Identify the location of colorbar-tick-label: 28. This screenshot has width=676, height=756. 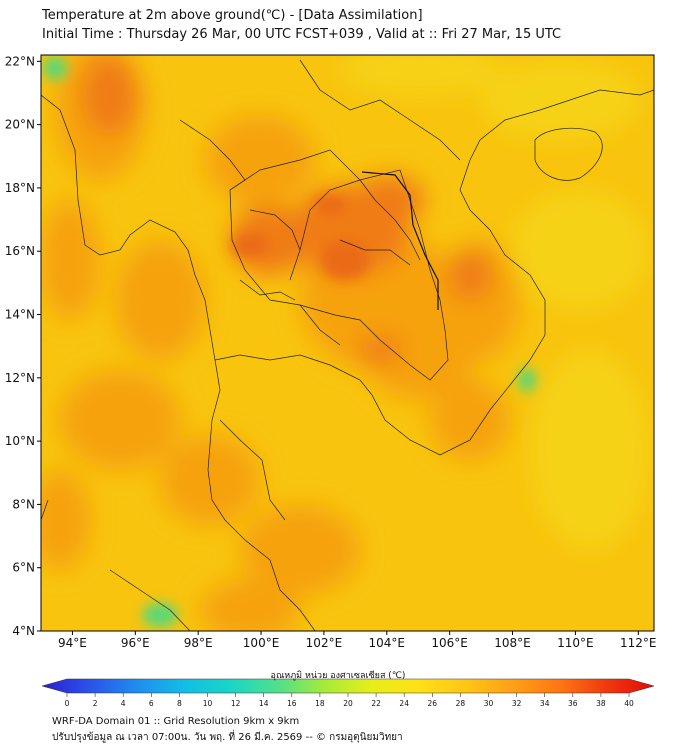
(461, 703).